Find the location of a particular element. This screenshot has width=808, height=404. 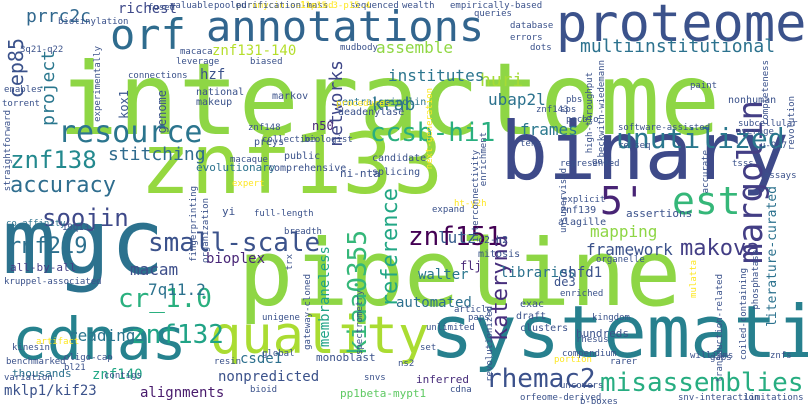

word: alignments is located at coordinates (182, 393).